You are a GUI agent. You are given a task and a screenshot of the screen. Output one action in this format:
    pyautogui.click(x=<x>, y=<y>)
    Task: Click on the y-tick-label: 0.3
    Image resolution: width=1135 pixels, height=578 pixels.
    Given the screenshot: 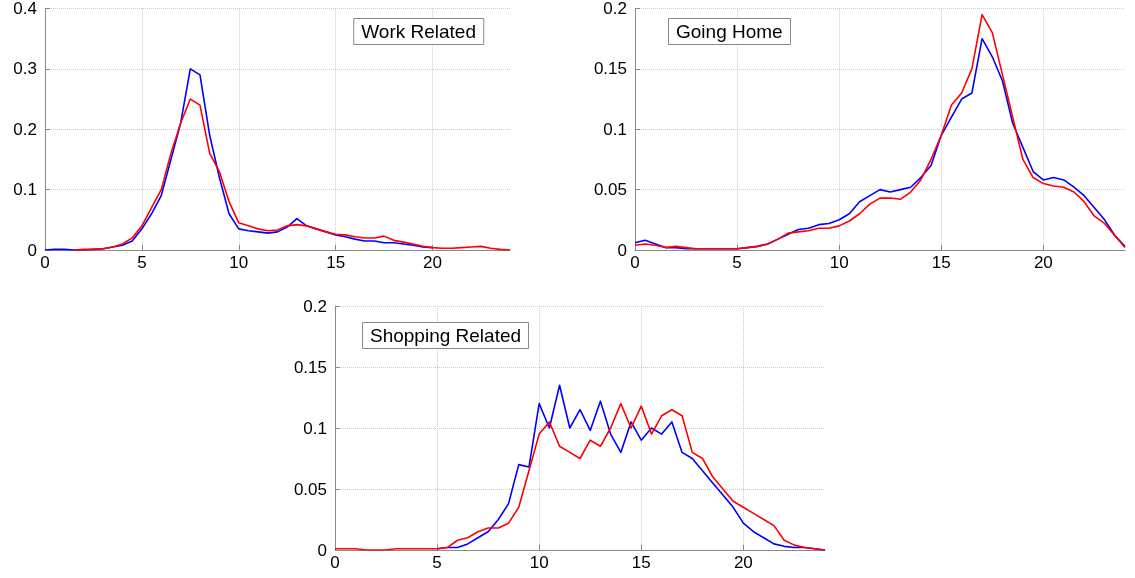 What is the action you would take?
    pyautogui.click(x=25, y=69)
    